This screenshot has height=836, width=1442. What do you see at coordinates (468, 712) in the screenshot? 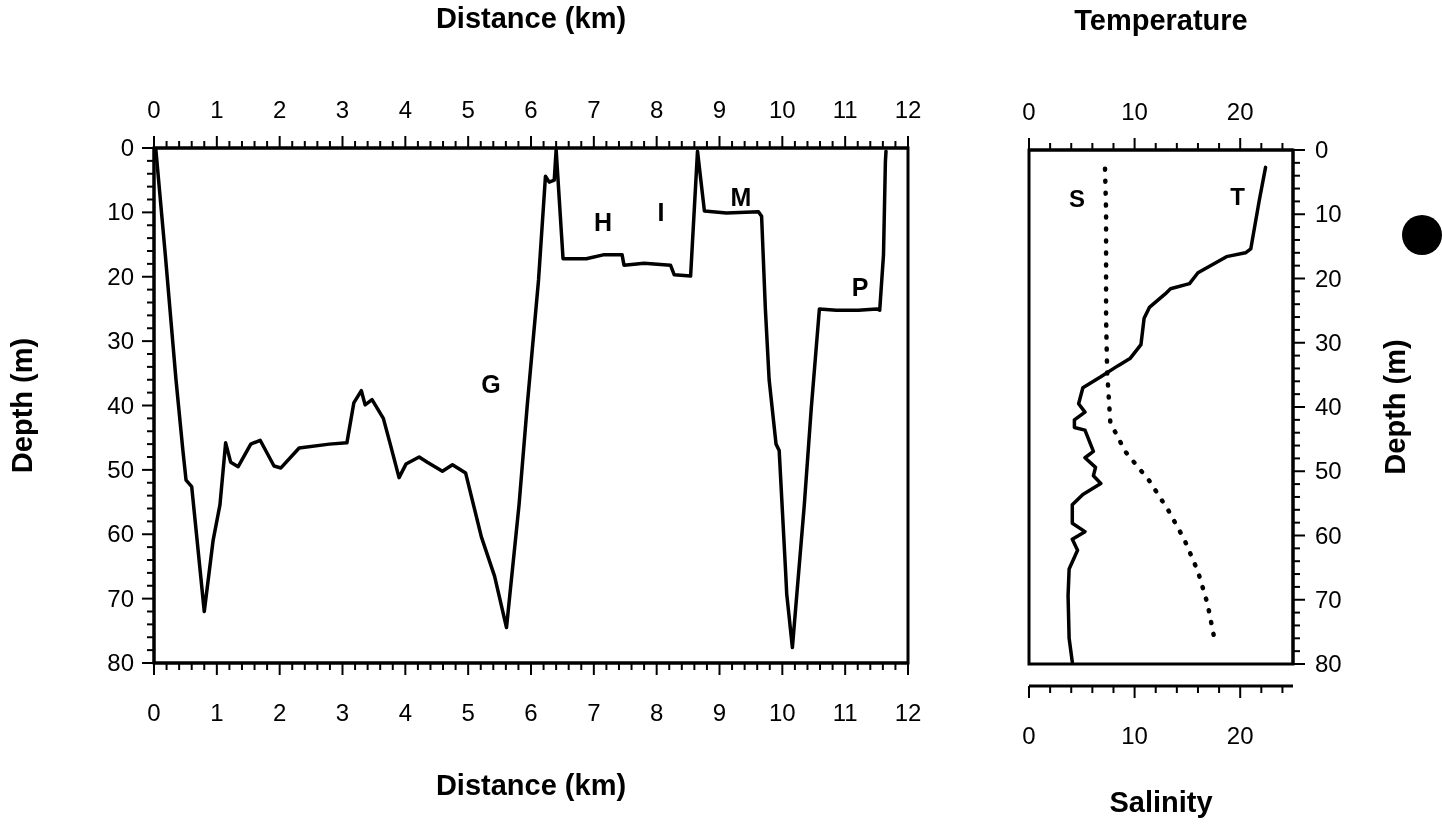
I see `x2-tick-label: 5` at bounding box center [468, 712].